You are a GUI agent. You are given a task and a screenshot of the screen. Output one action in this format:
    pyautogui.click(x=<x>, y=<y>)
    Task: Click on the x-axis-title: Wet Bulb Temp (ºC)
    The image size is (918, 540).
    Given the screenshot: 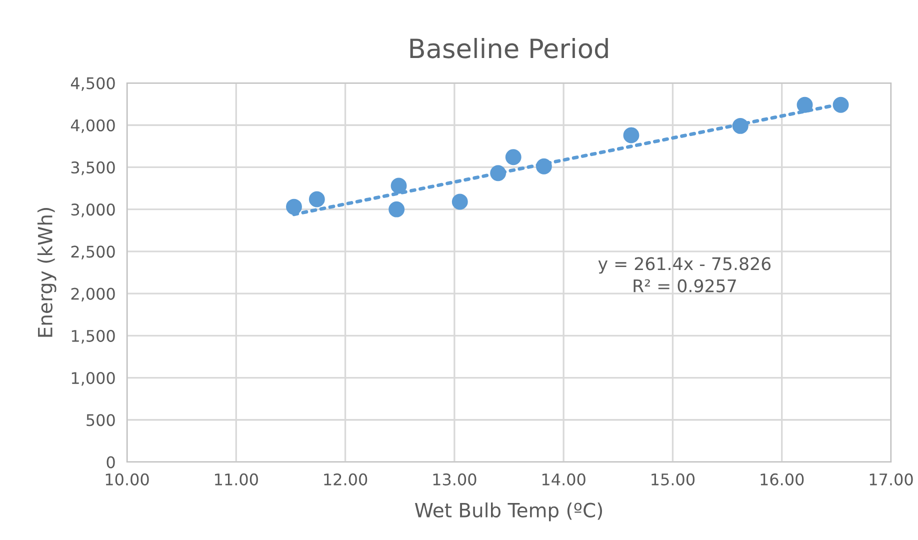 What is the action you would take?
    pyautogui.click(x=508, y=512)
    